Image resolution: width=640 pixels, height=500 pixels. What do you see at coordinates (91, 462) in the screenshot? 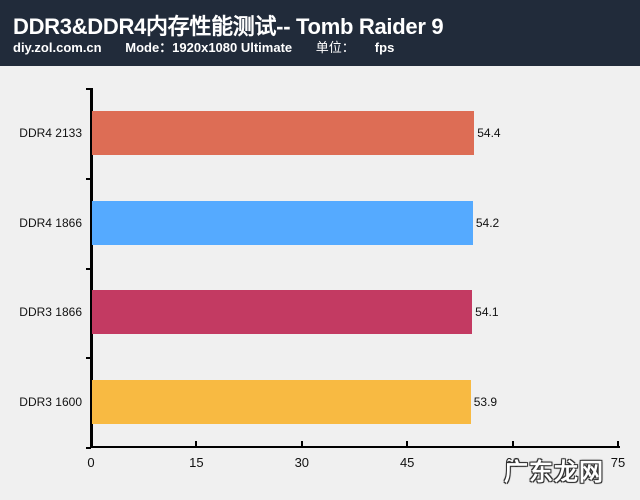
I see `x-axis-tick-label: 0` at bounding box center [91, 462].